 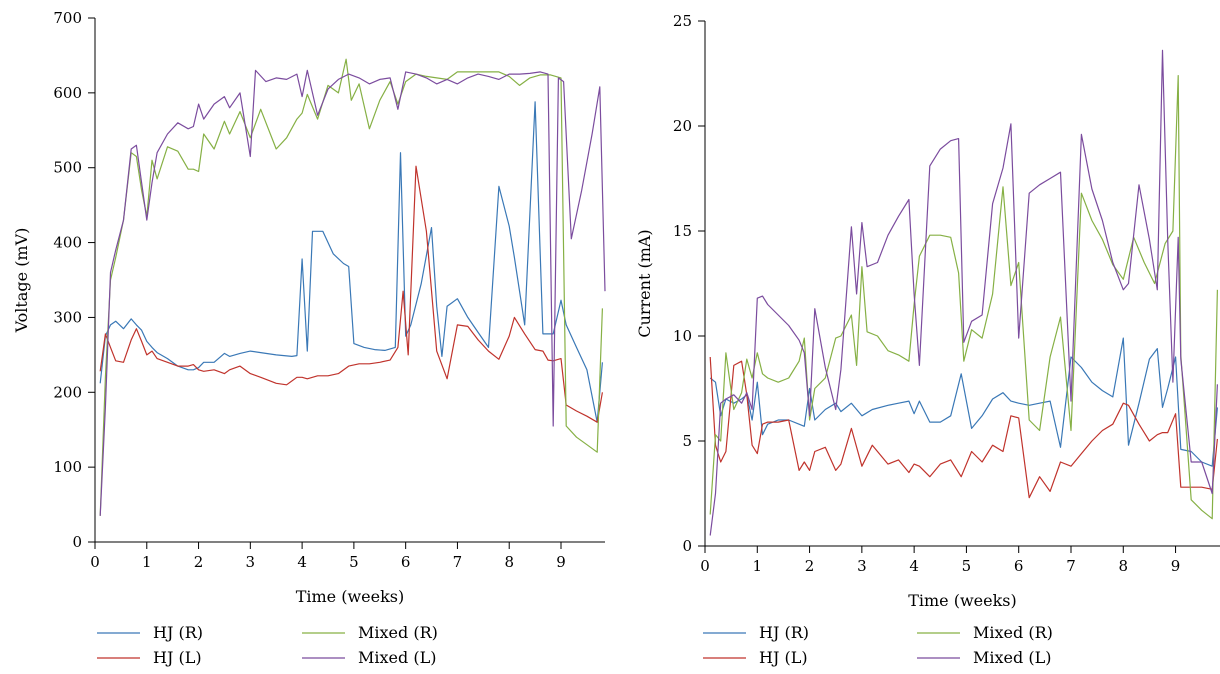 I want to click on y-tick-label: 100, so click(x=67, y=467).